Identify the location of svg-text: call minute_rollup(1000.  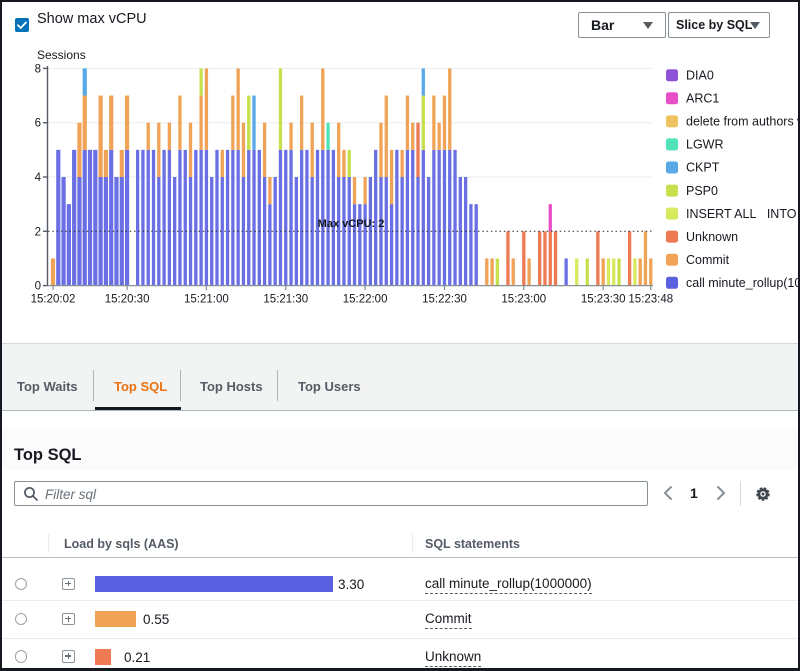
(743, 283).